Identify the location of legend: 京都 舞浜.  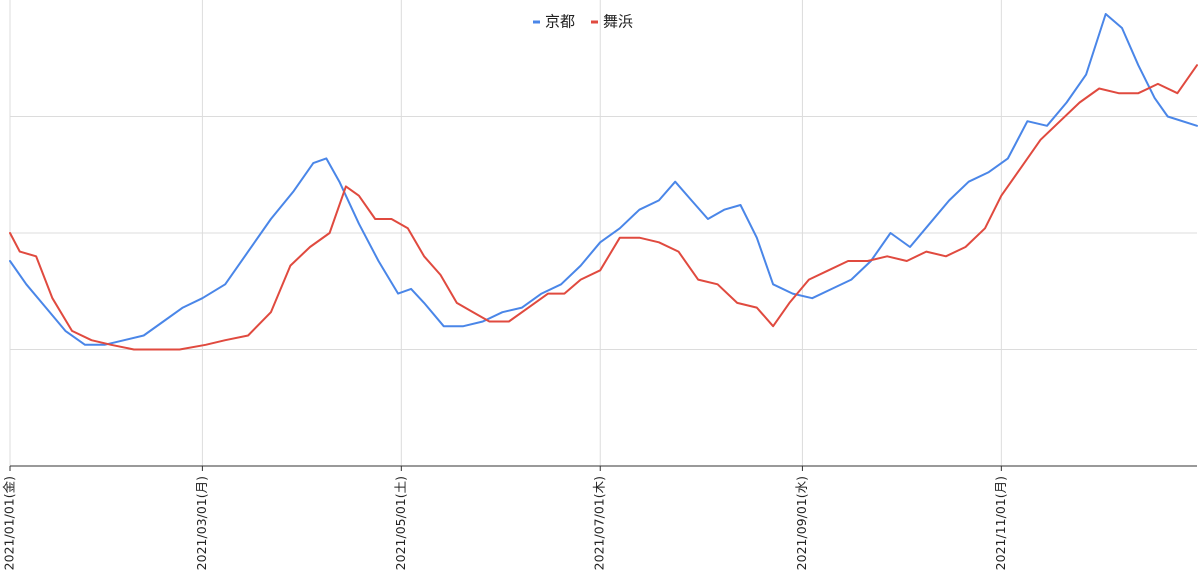
(583, 22).